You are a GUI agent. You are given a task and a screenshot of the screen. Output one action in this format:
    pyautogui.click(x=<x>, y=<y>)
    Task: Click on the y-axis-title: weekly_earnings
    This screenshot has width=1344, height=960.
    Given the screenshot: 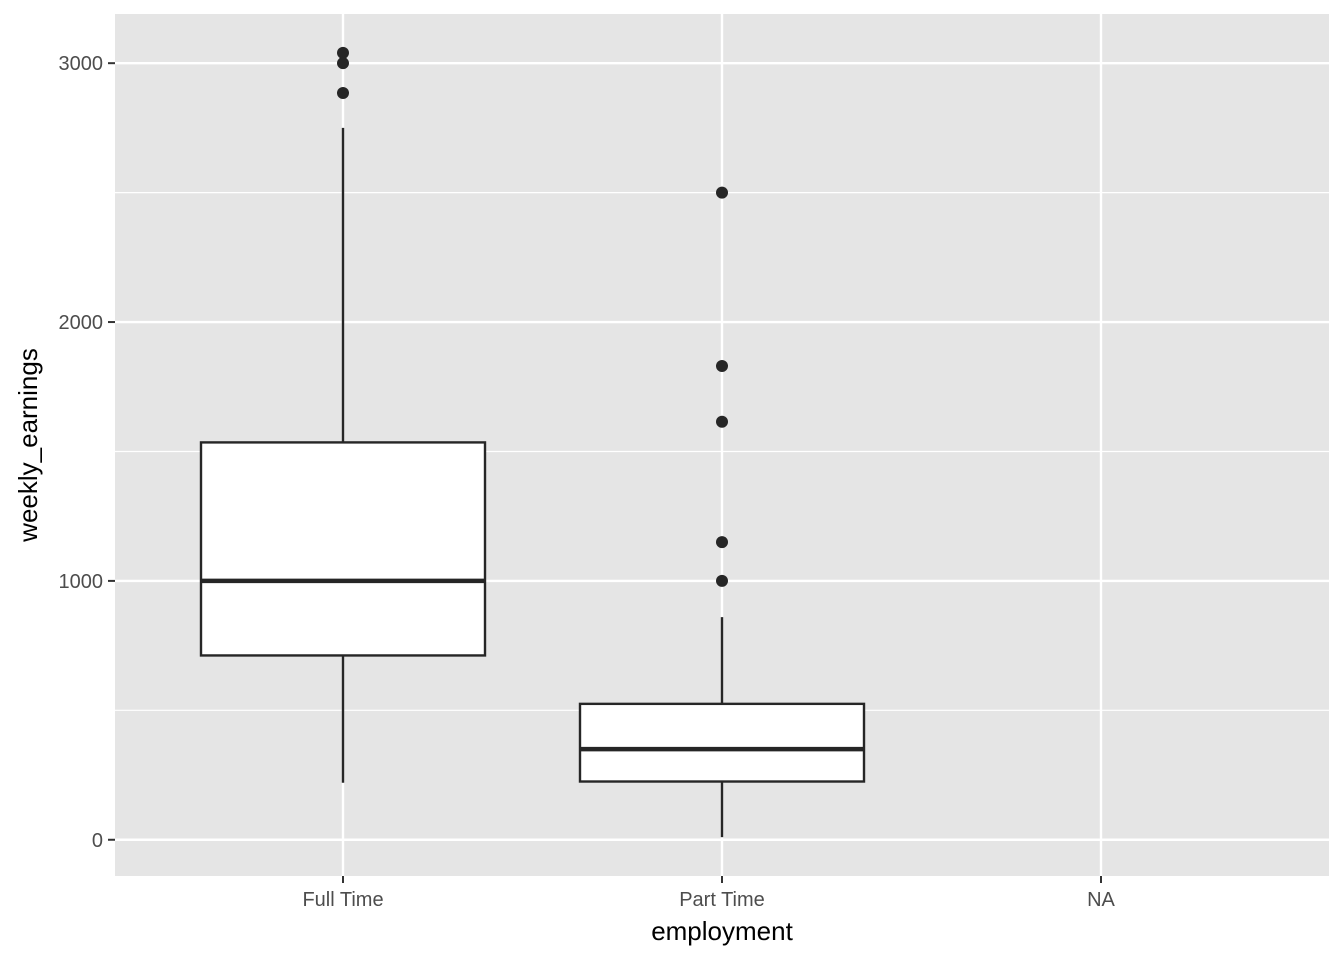 What is the action you would take?
    pyautogui.click(x=28, y=445)
    